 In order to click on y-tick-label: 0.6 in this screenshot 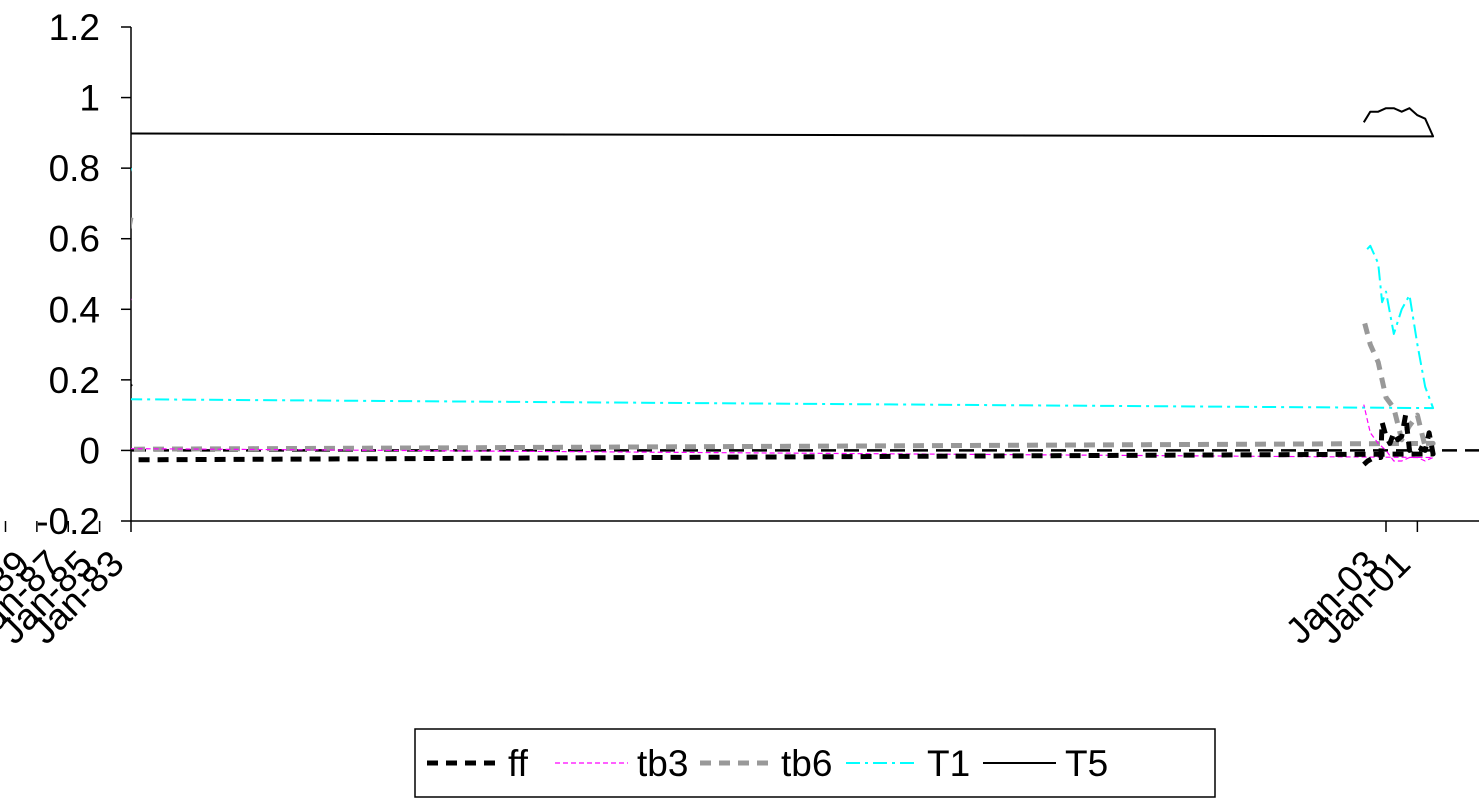, I will do `click(74, 239)`.